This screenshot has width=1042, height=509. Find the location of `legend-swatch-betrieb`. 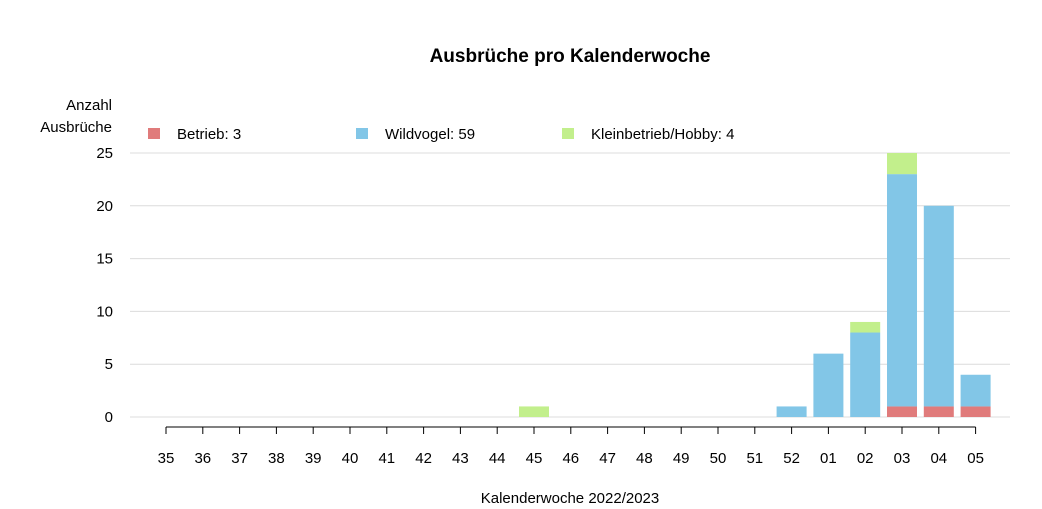

legend-swatch-betrieb is located at coordinates (154, 133).